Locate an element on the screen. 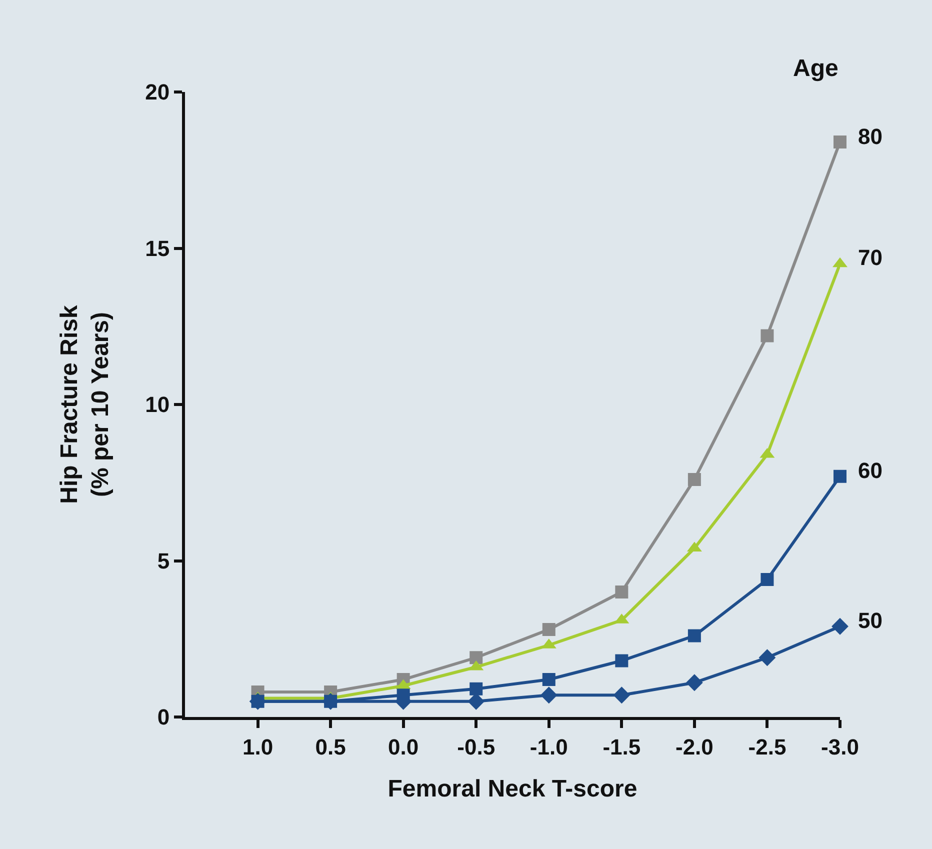 This screenshot has height=849, width=932. series-label: 70 is located at coordinates (870, 257).